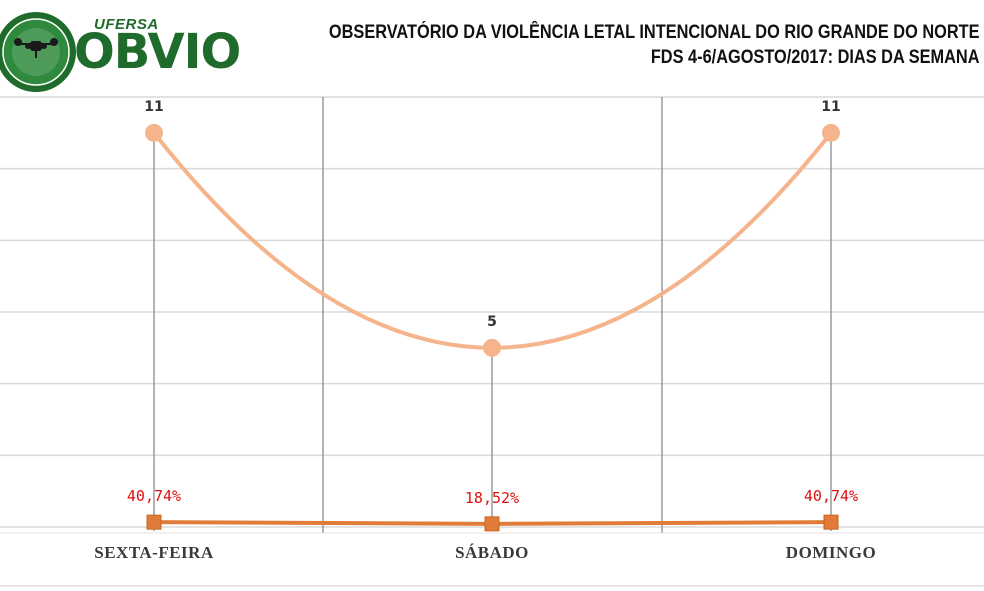  What do you see at coordinates (492, 322) in the screenshot?
I see `count-data-label: 5` at bounding box center [492, 322].